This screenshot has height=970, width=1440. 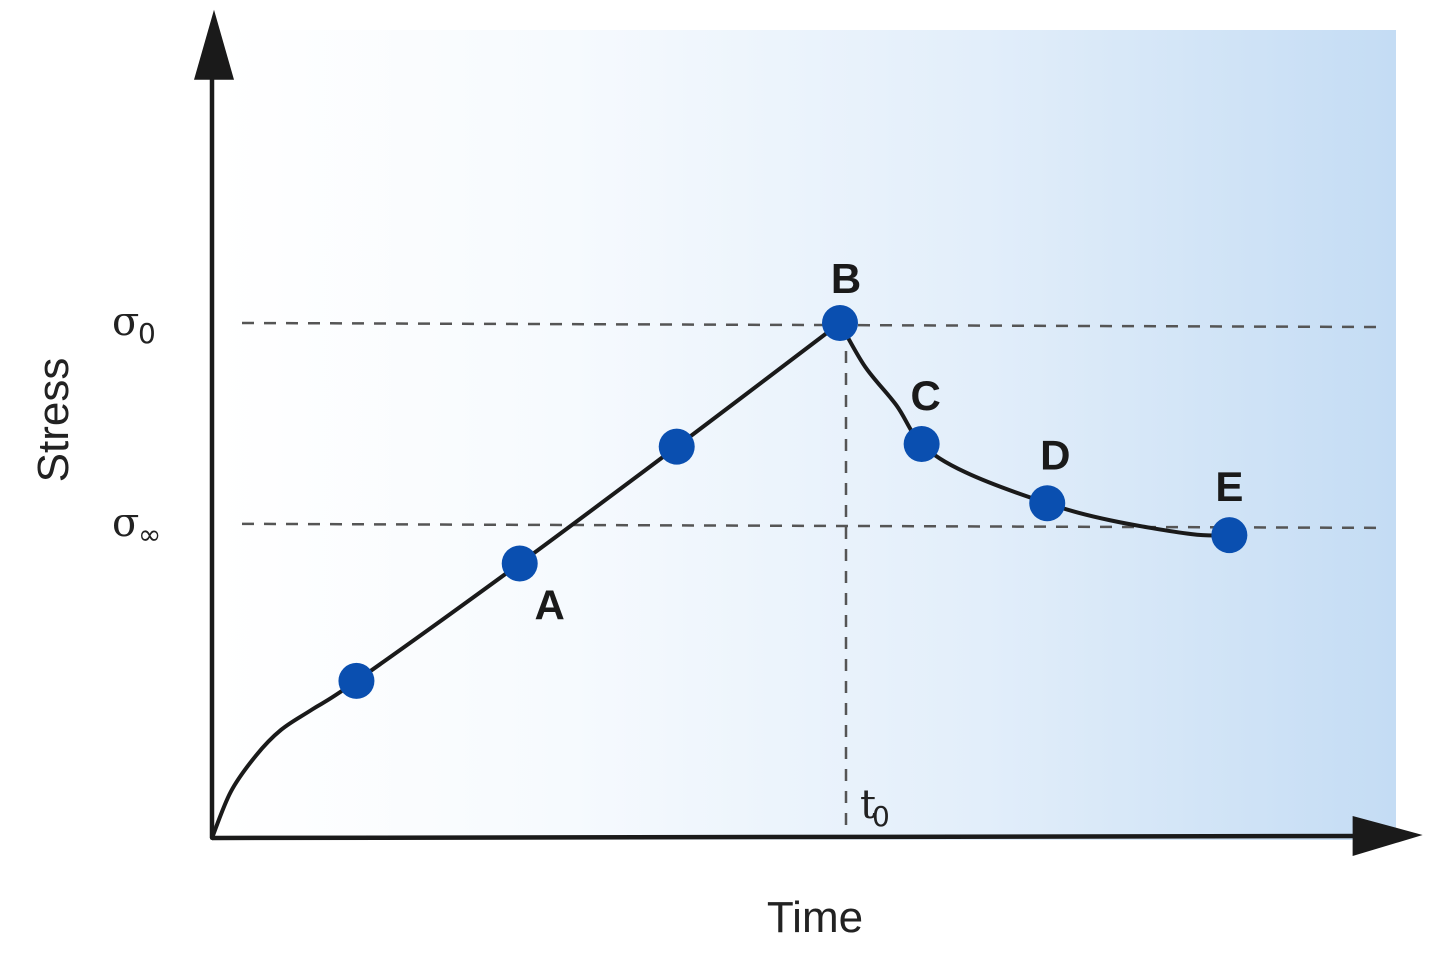 I want to click on x-axis-title: Time, so click(x=815, y=917).